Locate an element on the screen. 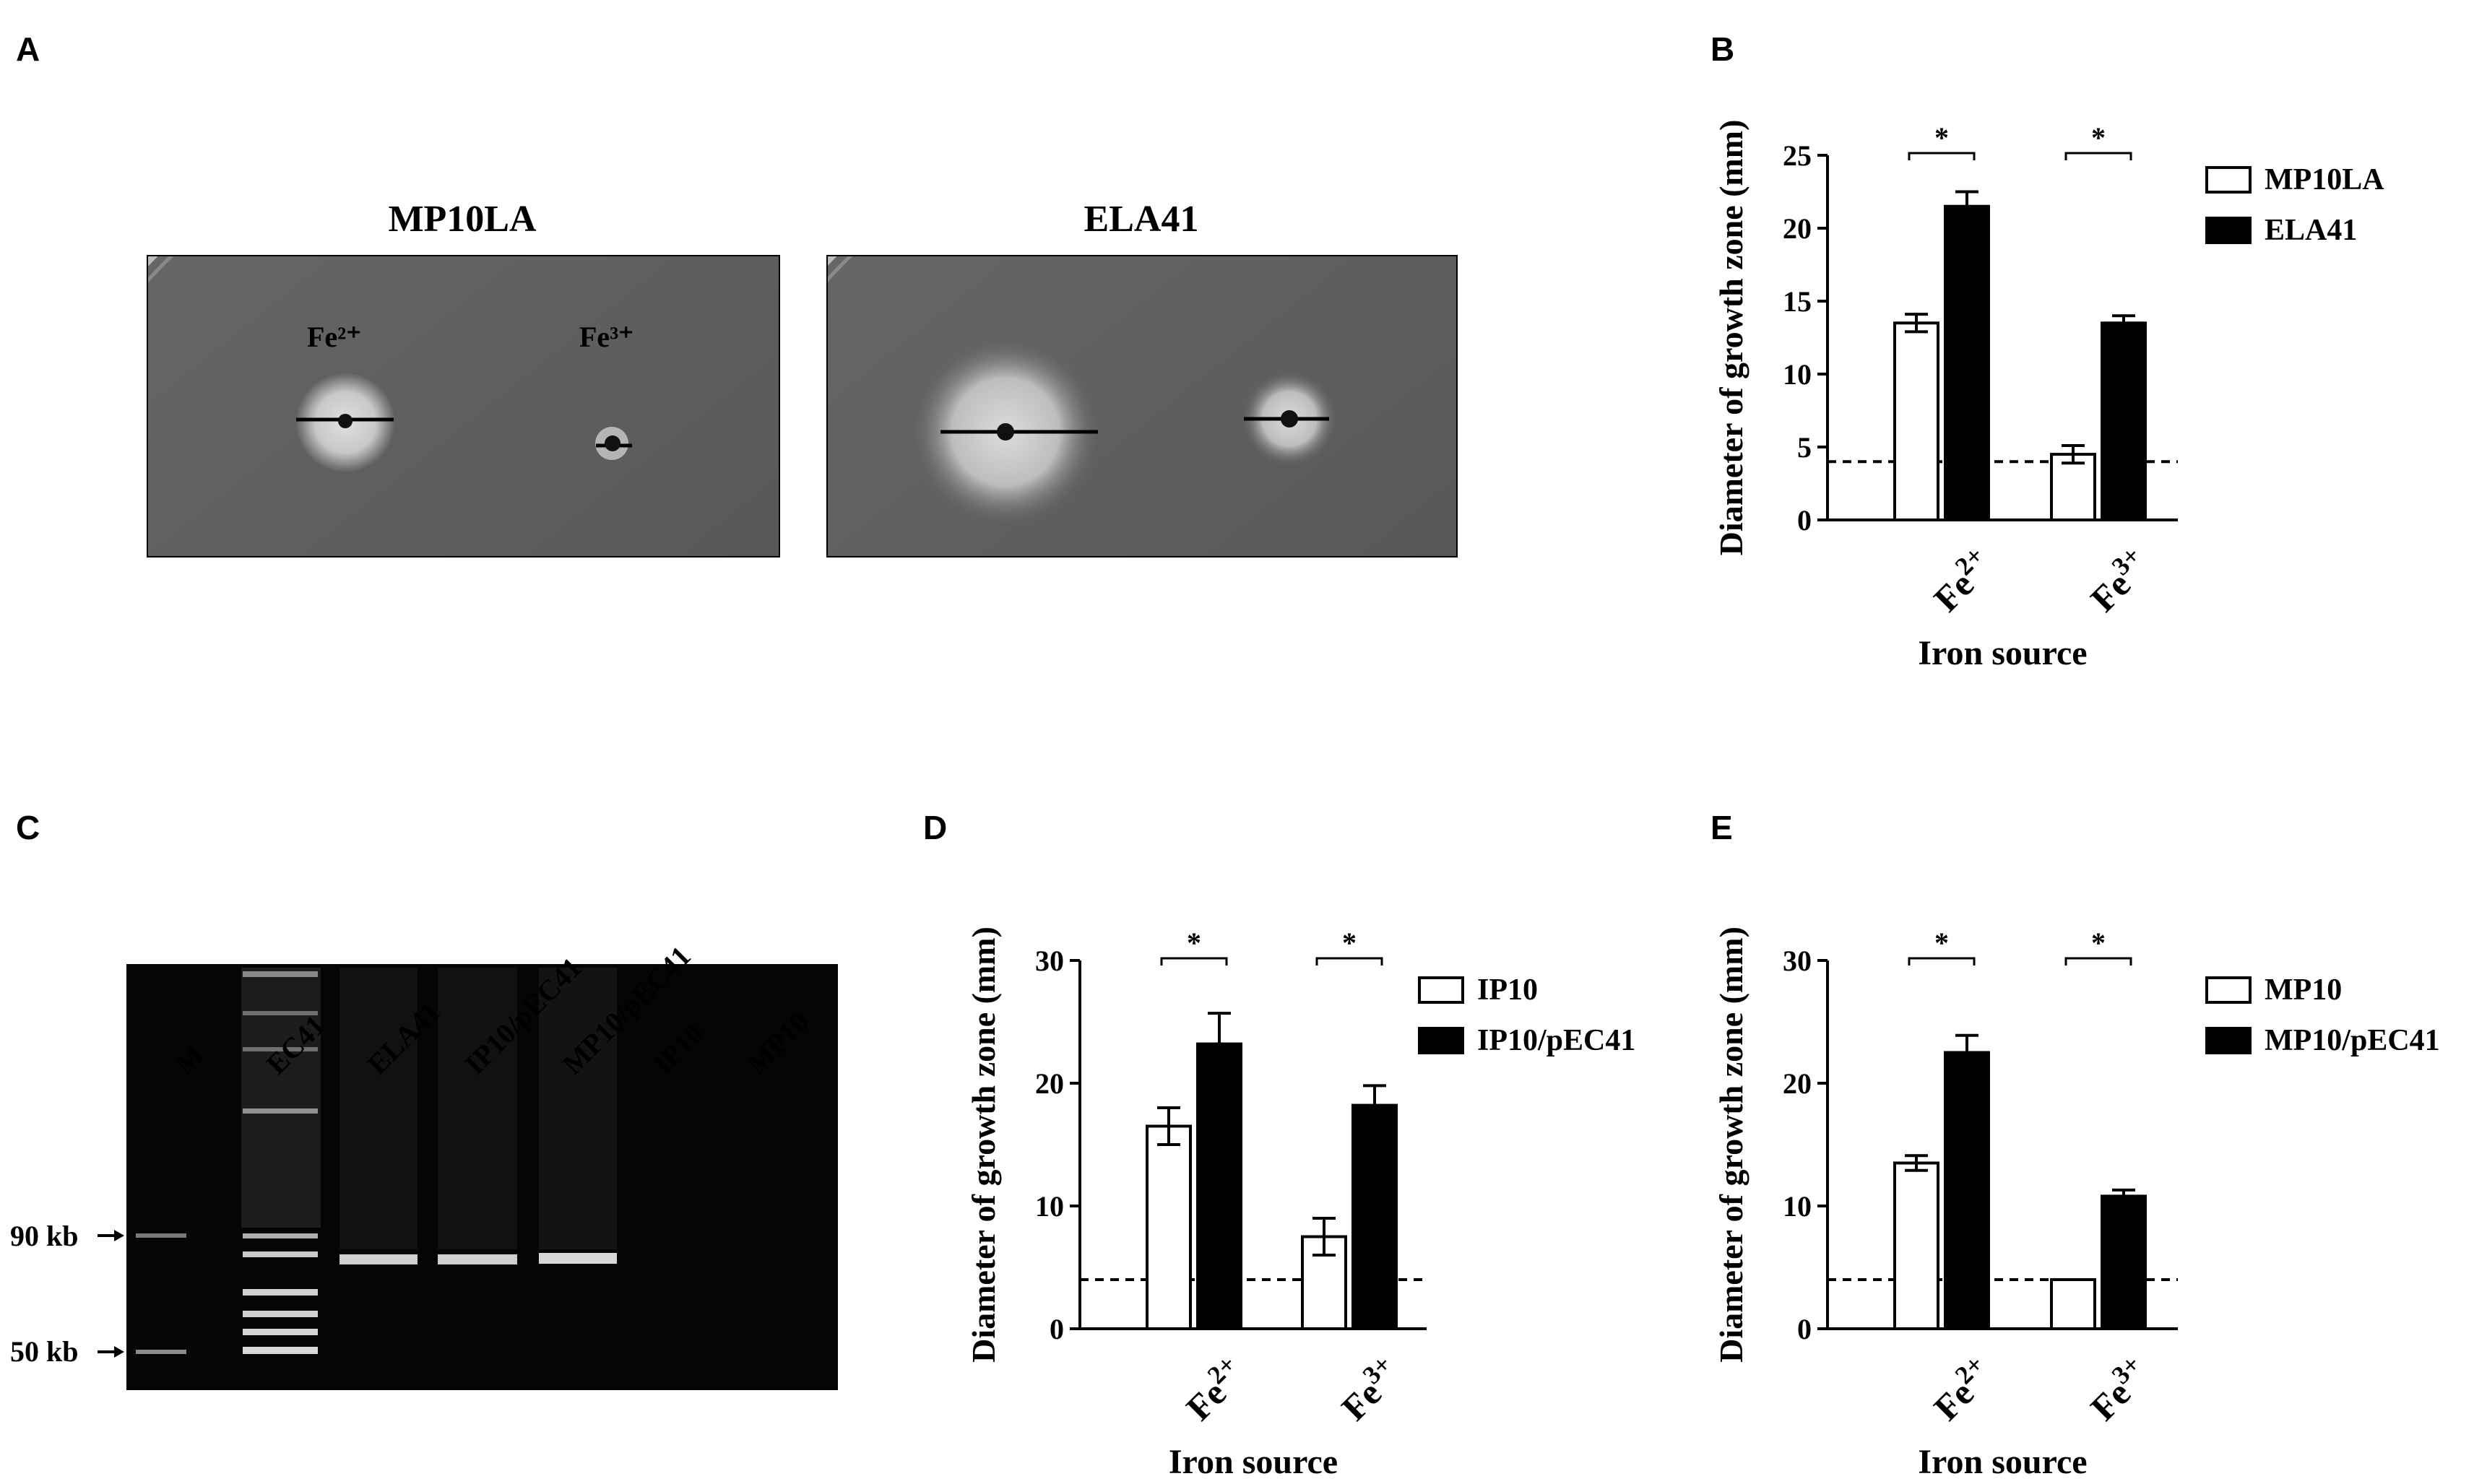  marker-label-50kb: 50 kb is located at coordinates (44, 1351).